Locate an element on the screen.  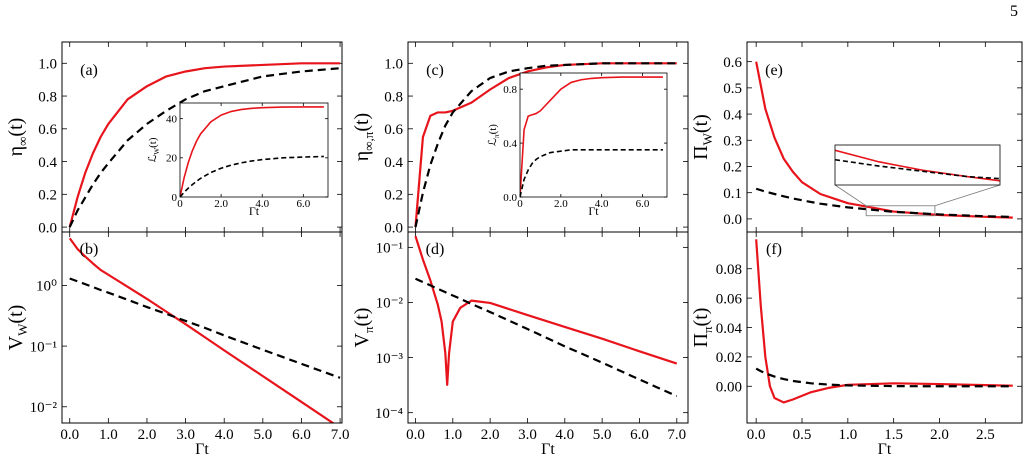
y-axis-label: η∞(t) is located at coordinates (17, 137).